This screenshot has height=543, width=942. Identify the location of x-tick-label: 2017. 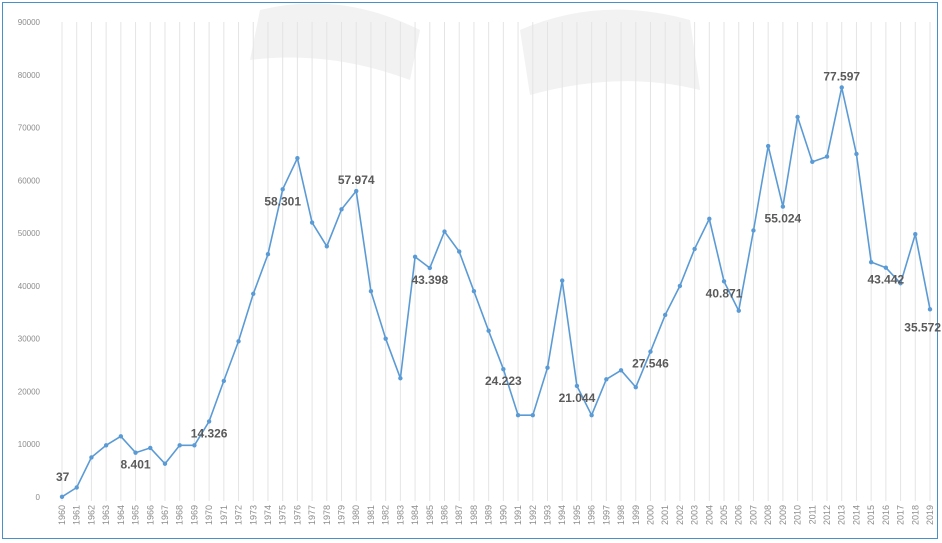
(901, 515).